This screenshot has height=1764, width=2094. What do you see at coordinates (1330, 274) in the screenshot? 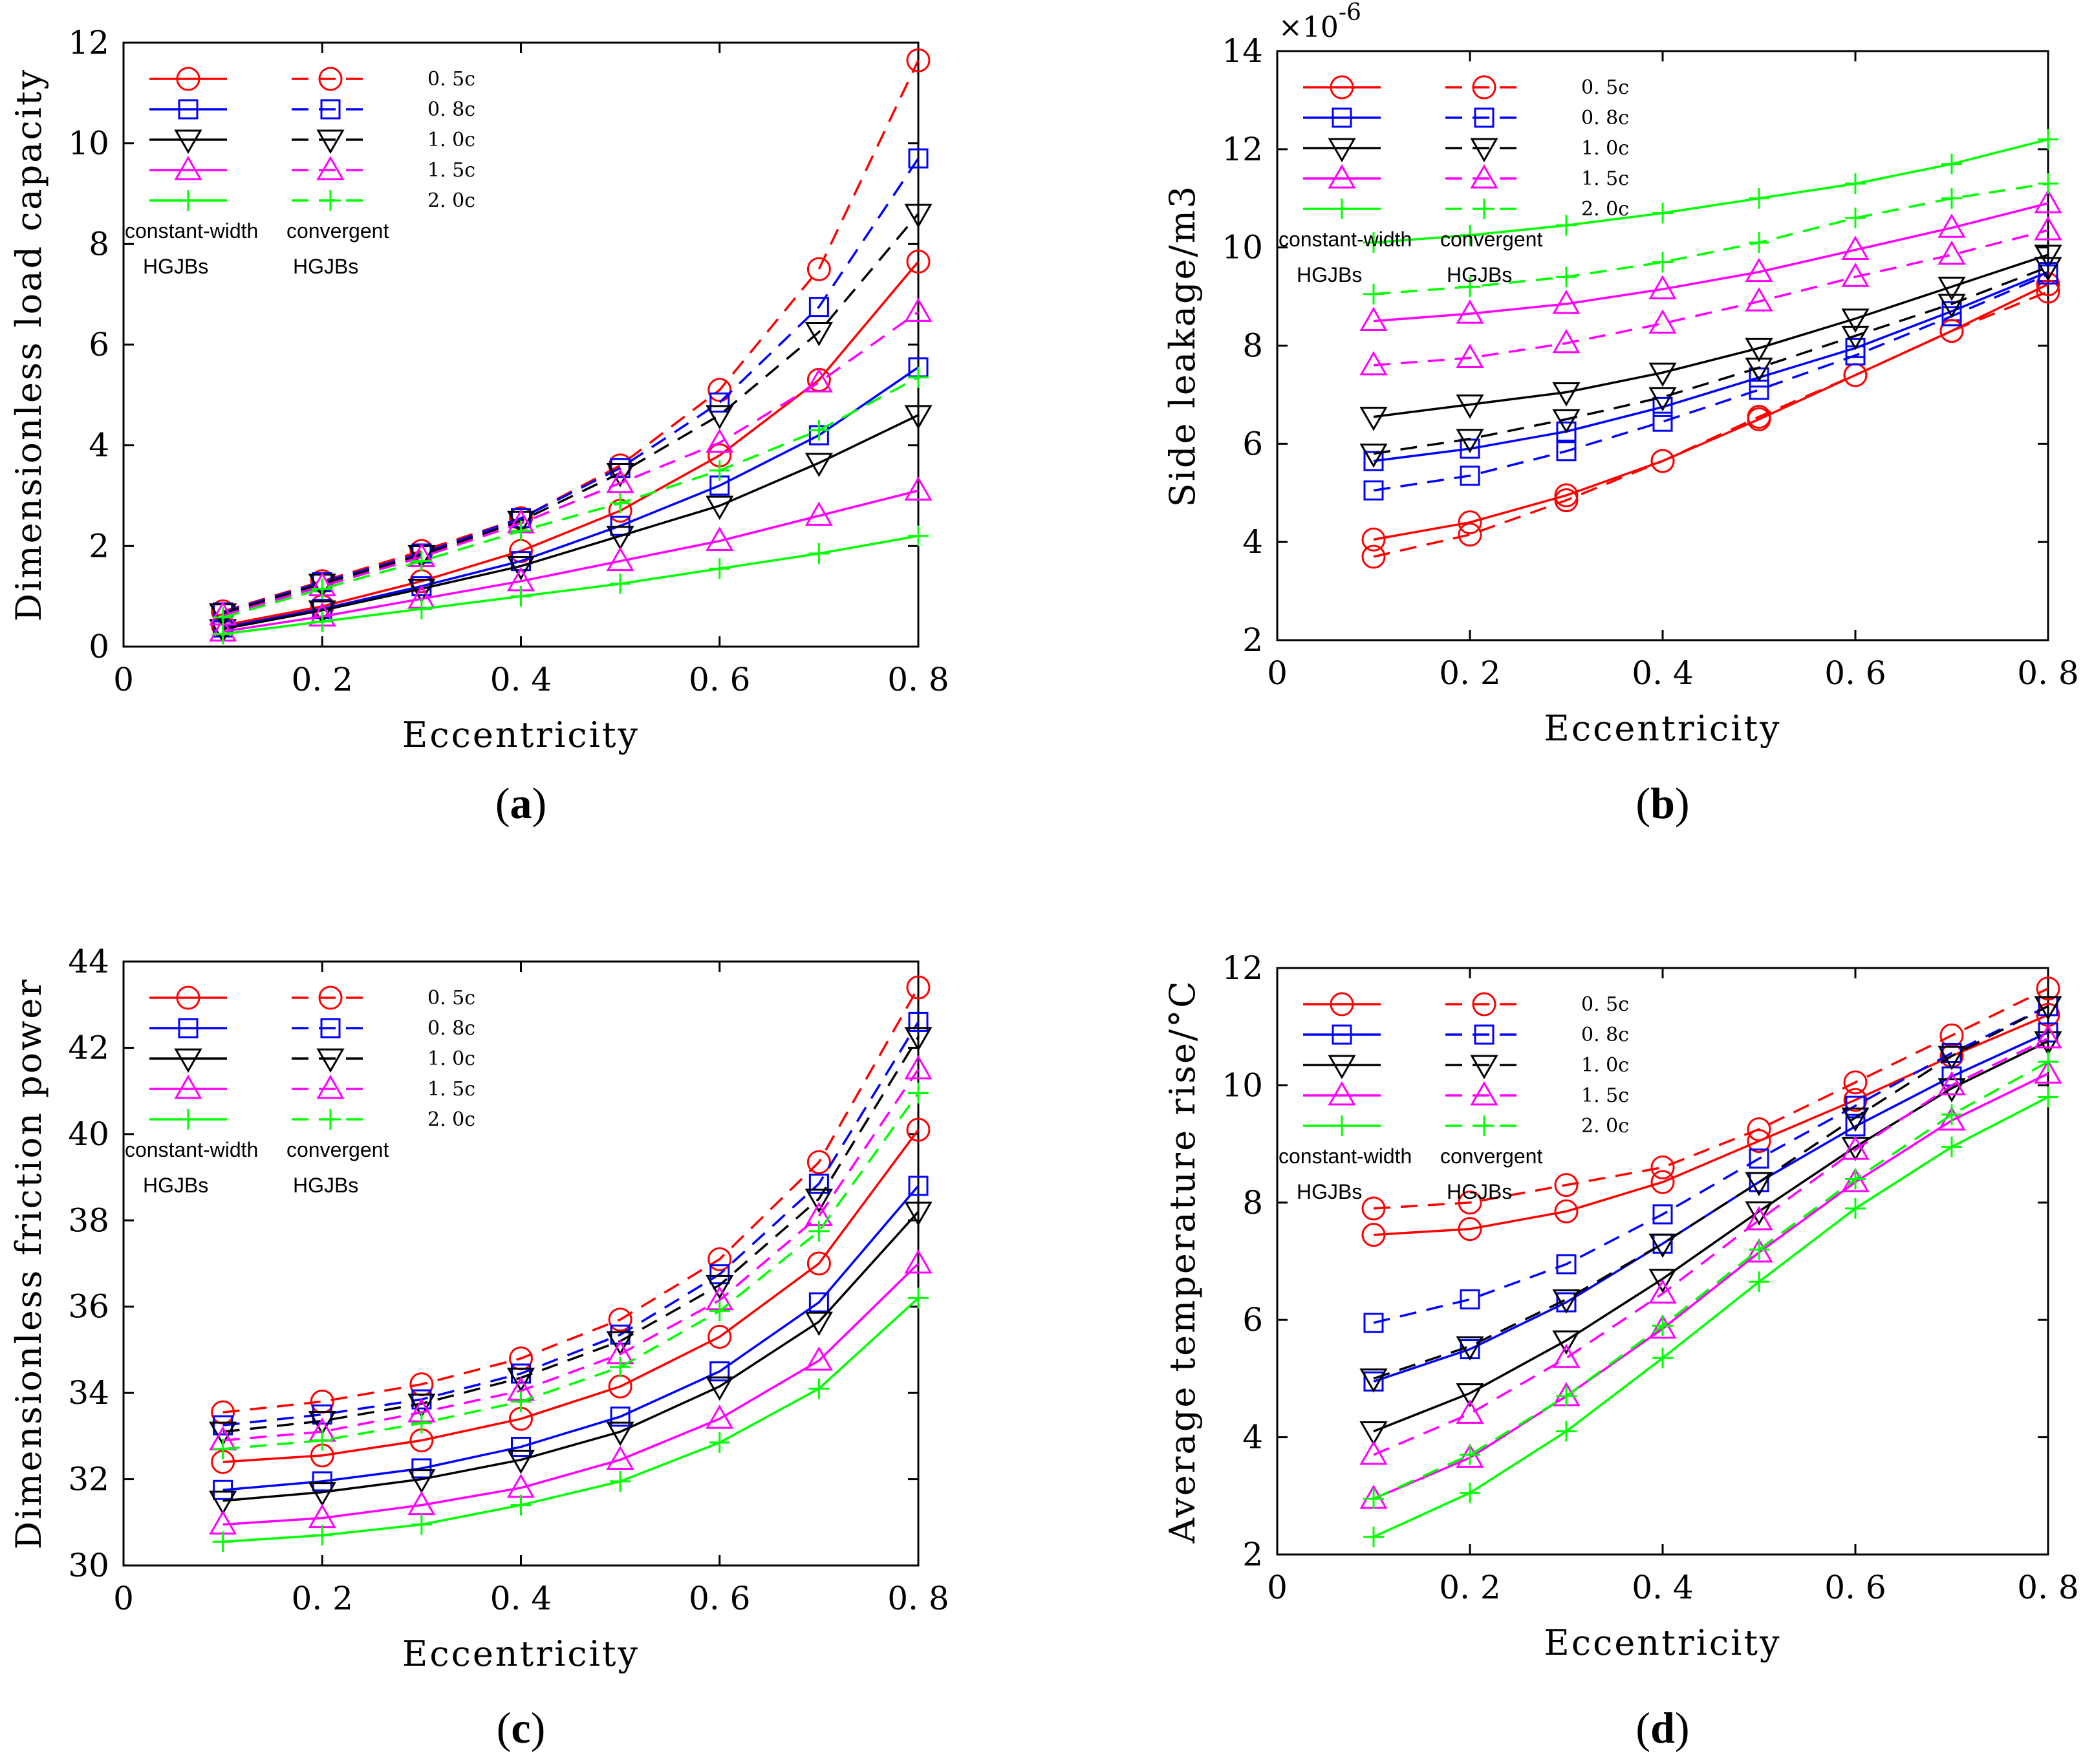
I see `legend-note-left-bottom: HGJBs` at bounding box center [1330, 274].